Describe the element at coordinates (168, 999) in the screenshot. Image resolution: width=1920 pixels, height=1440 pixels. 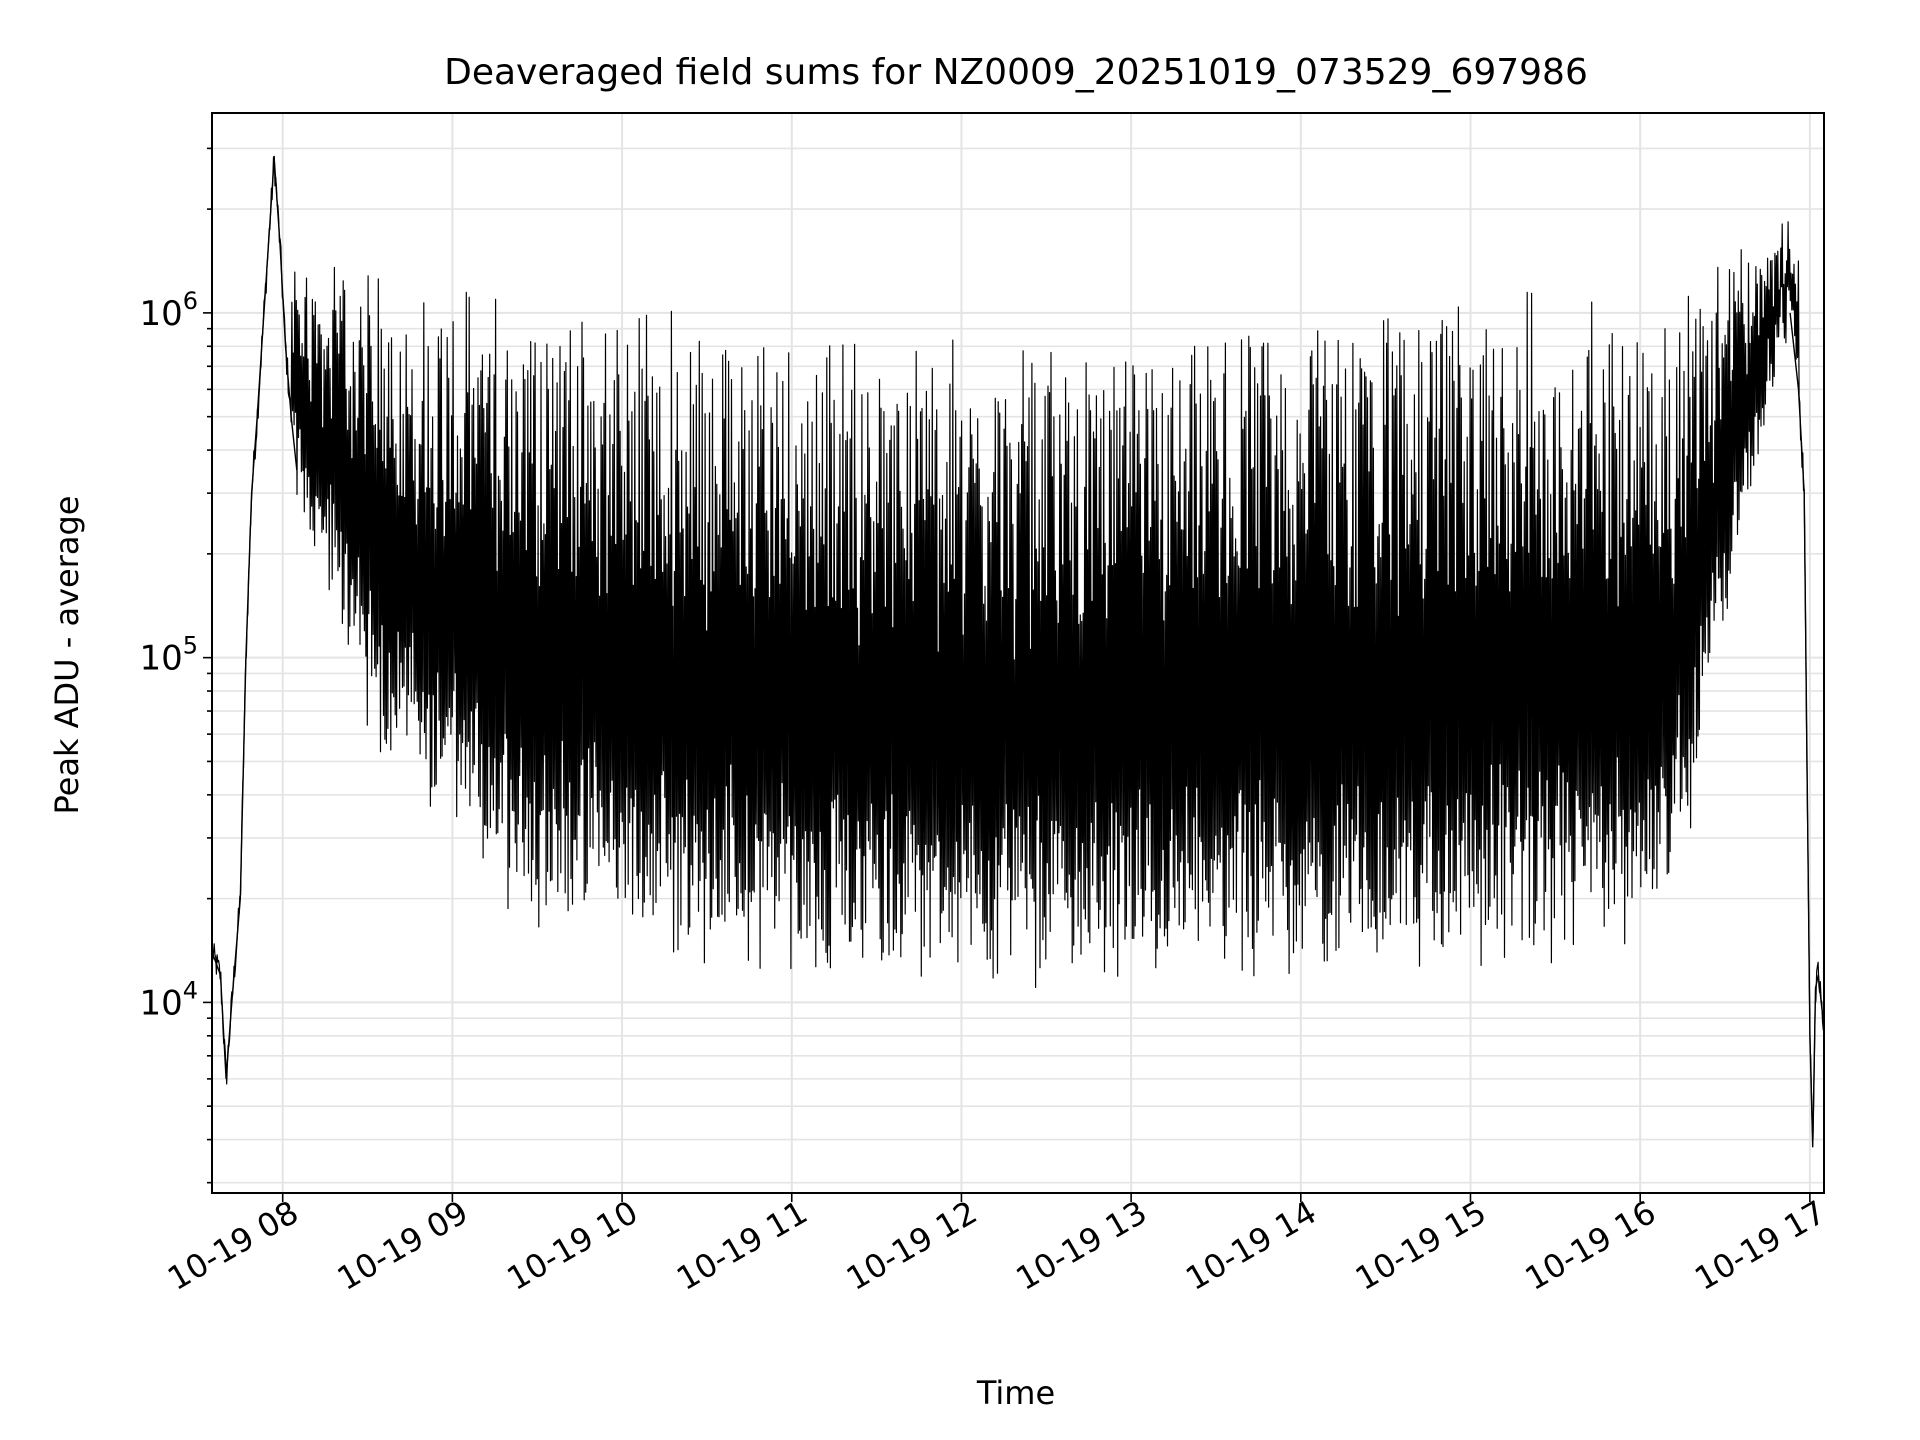
I see `y-tick-label: 10⁴` at that location.